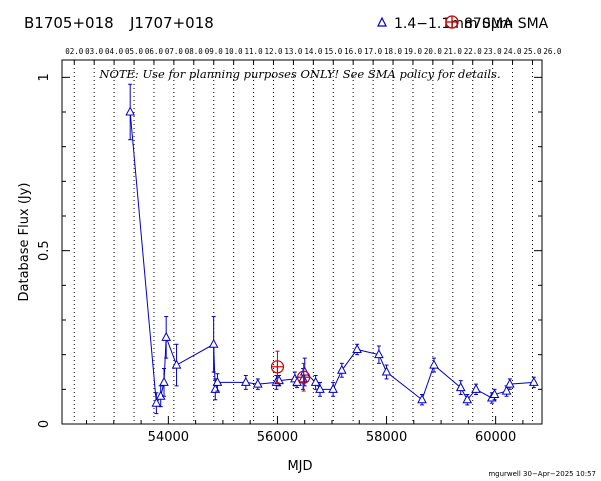 Image resolution: width=601 pixels, height=481 pixels. Describe the element at coordinates (174, 51) in the screenshot. I see `top-tick-label: 07.0` at that location.